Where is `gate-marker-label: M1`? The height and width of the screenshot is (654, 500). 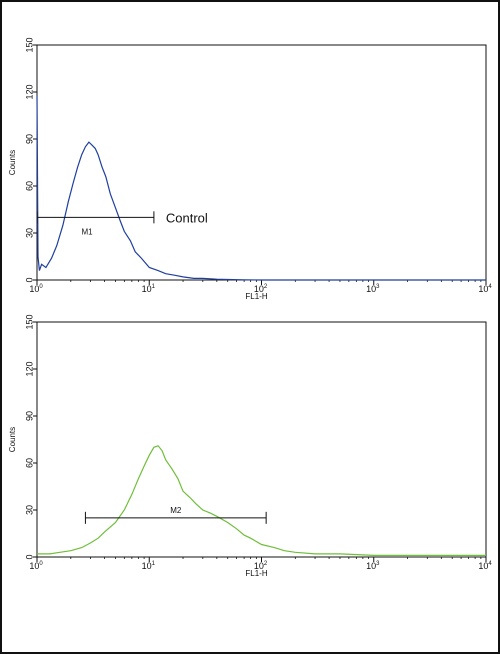 gate-marker-label: M1 is located at coordinates (87, 231).